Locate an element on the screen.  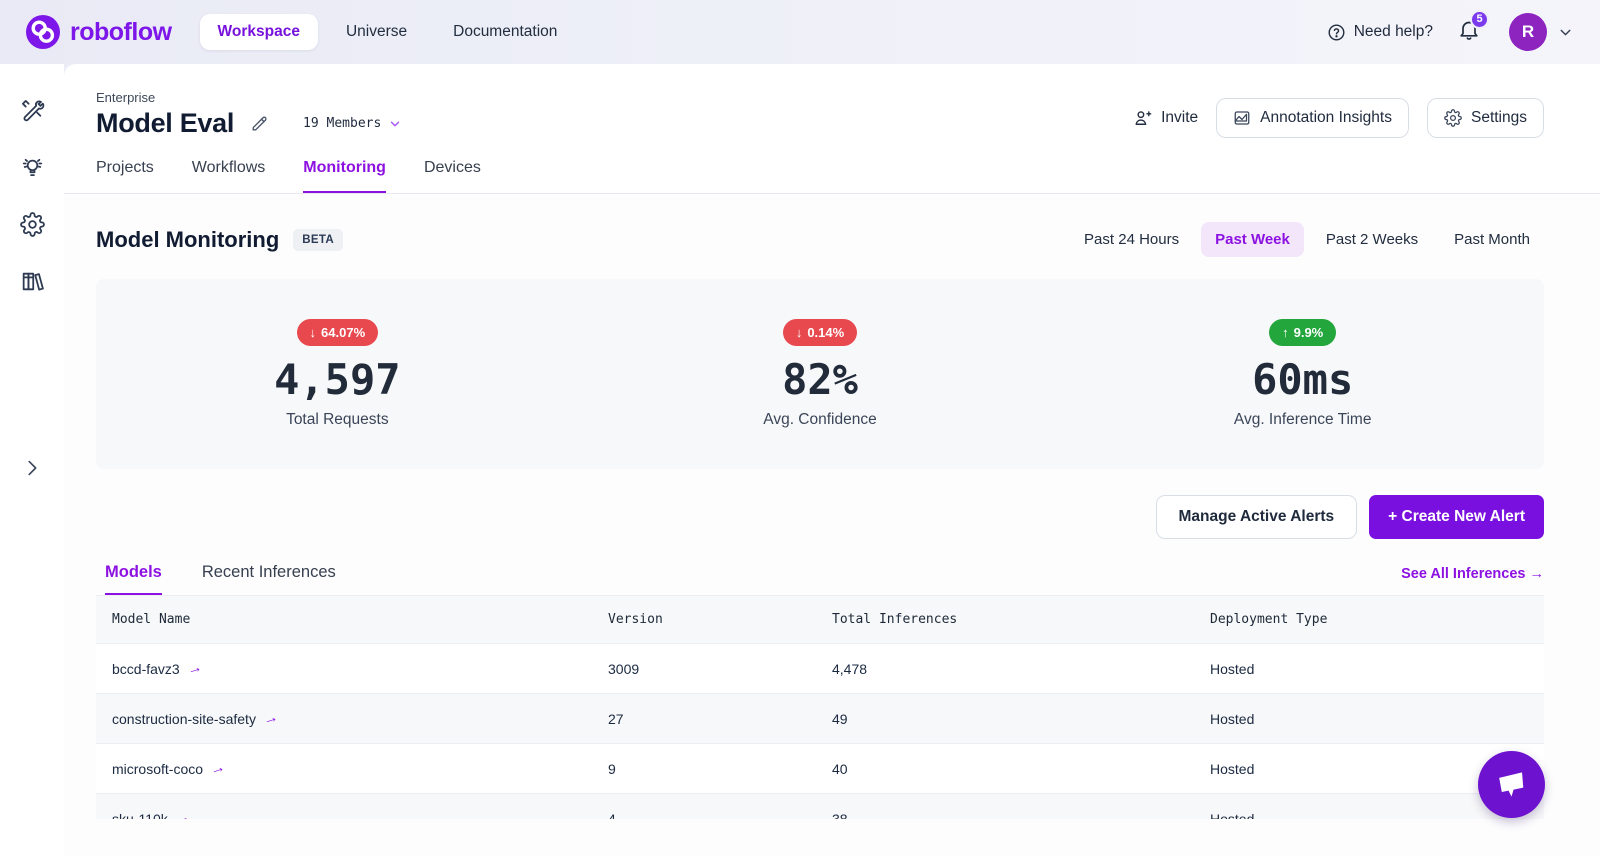
create-new-alert-button: + Create New Alert is located at coordinates (1456, 517).